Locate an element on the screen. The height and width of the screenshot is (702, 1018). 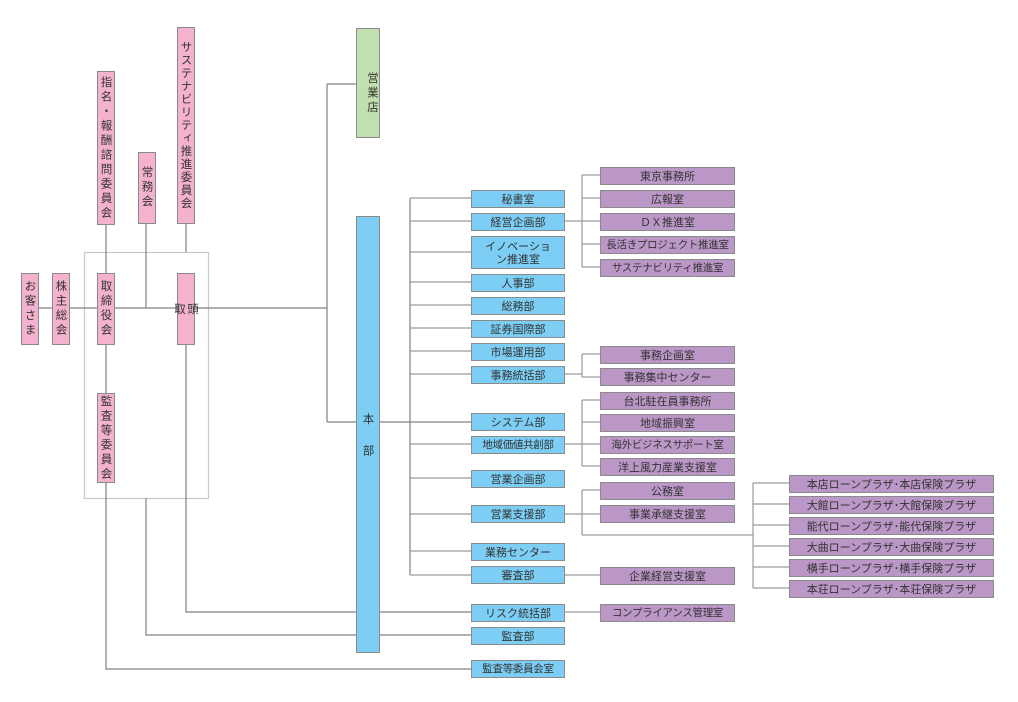
sub-unit: 東京事務所 is located at coordinates (667, 176).